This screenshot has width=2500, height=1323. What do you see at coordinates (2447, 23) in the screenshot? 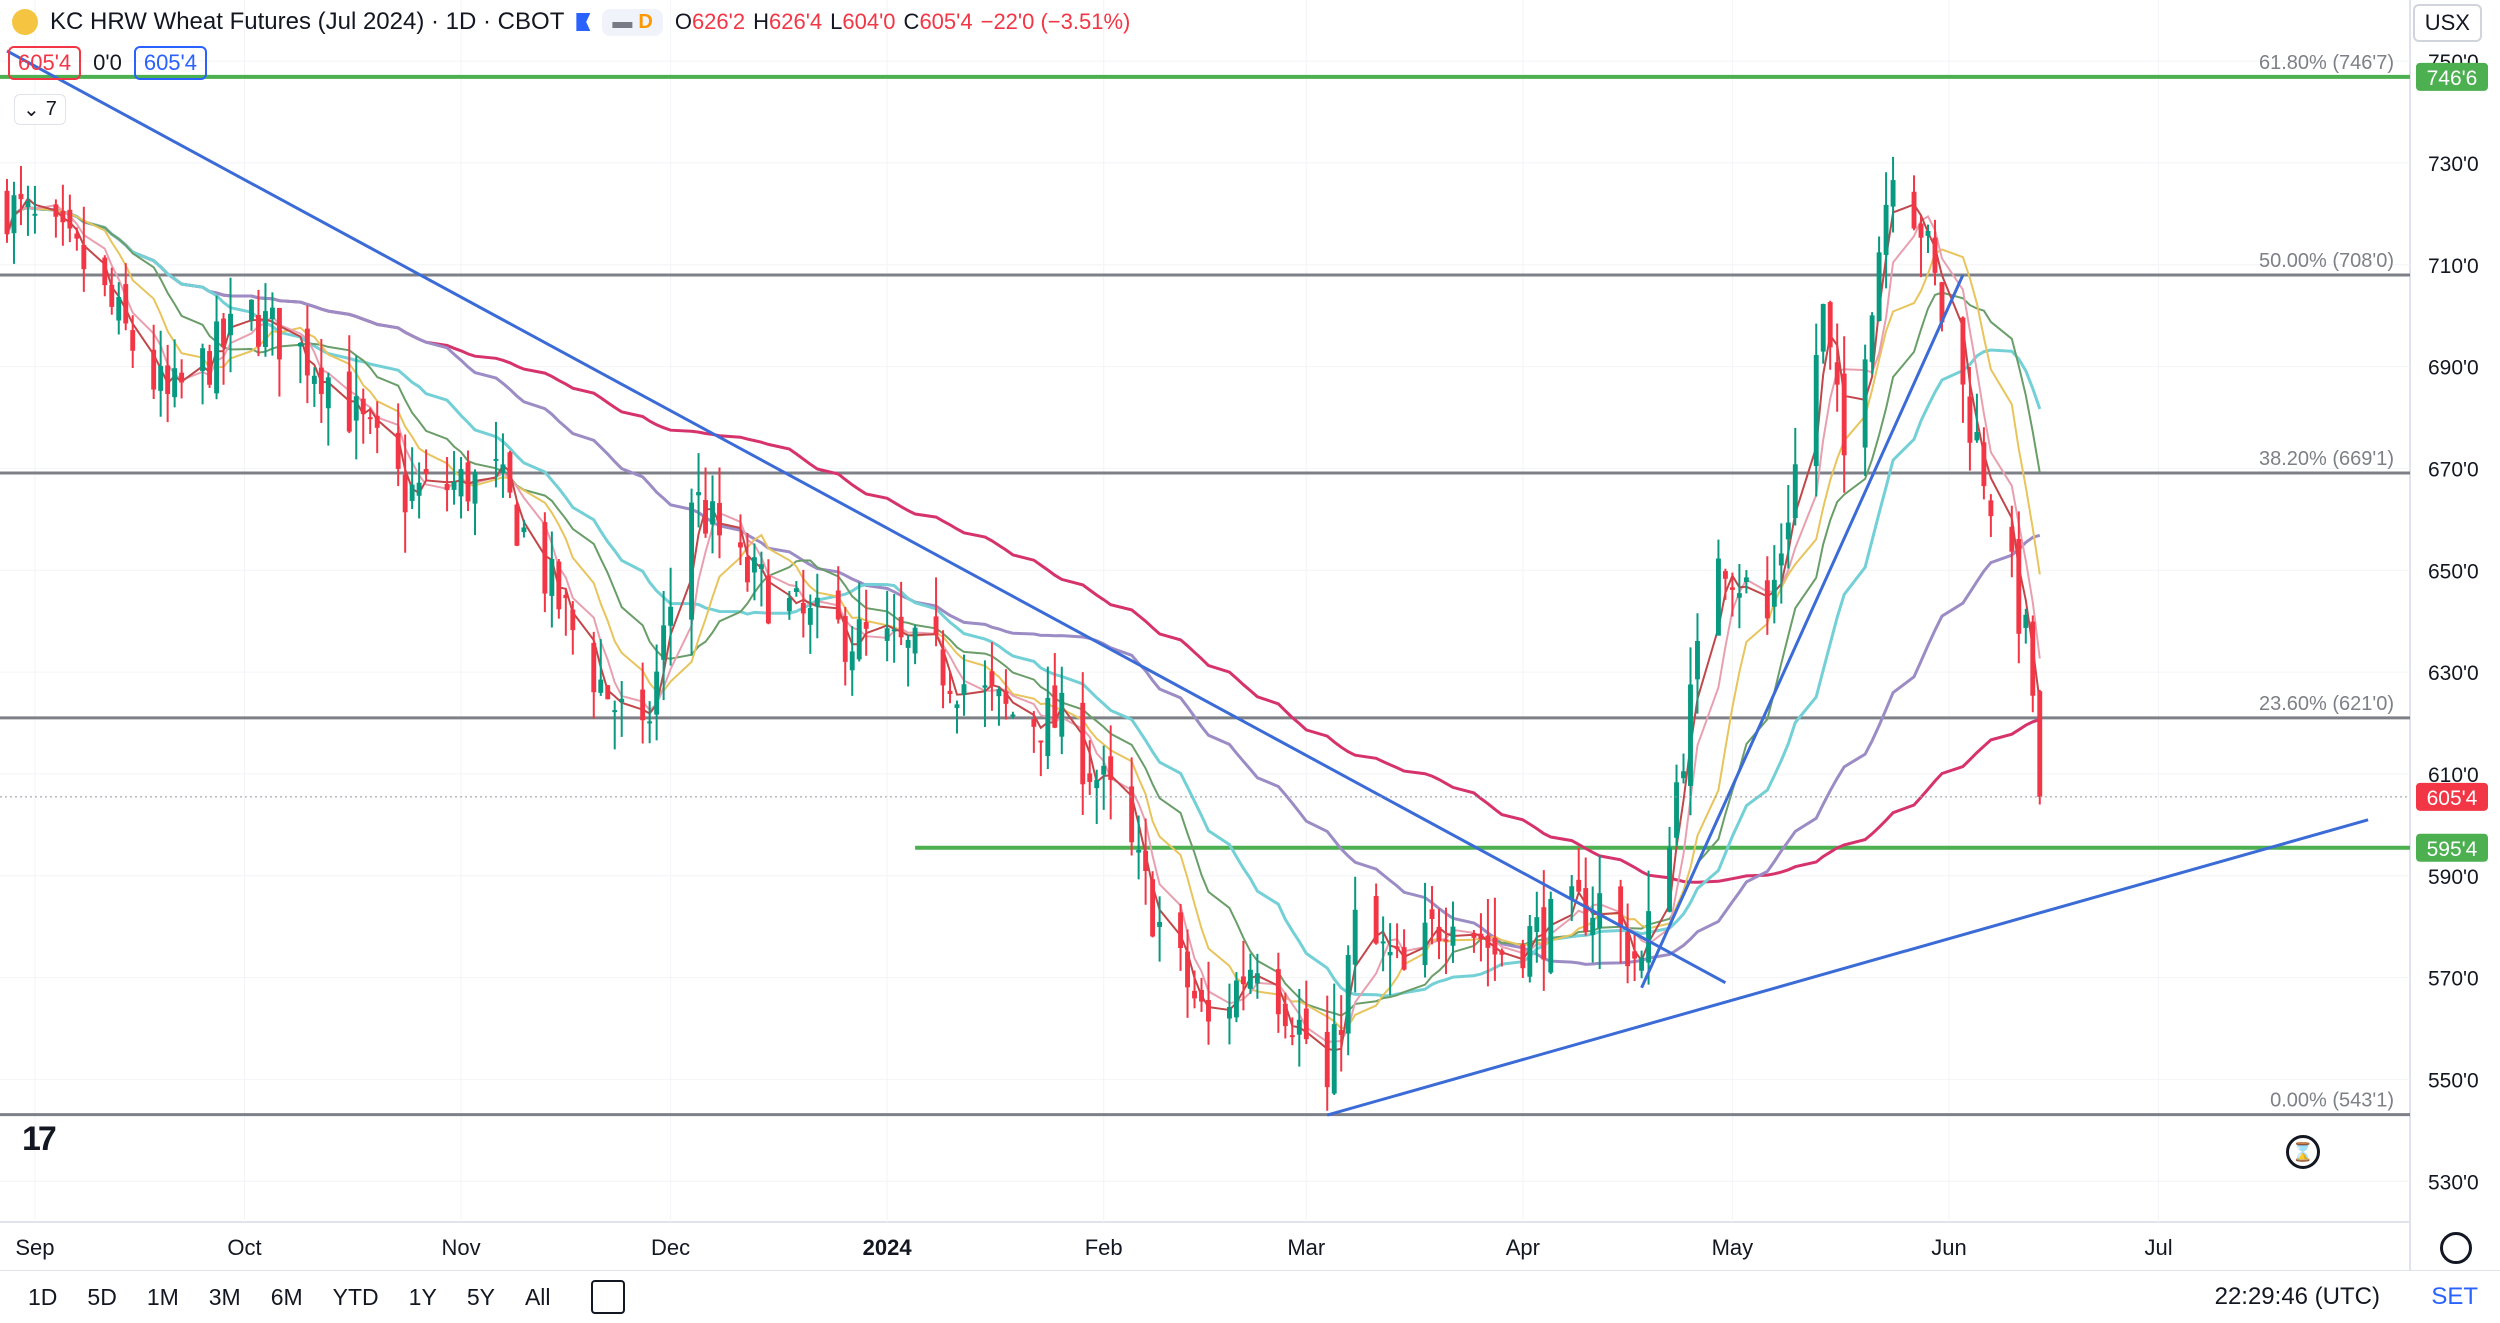
I see `currency-selector: USX` at bounding box center [2447, 23].